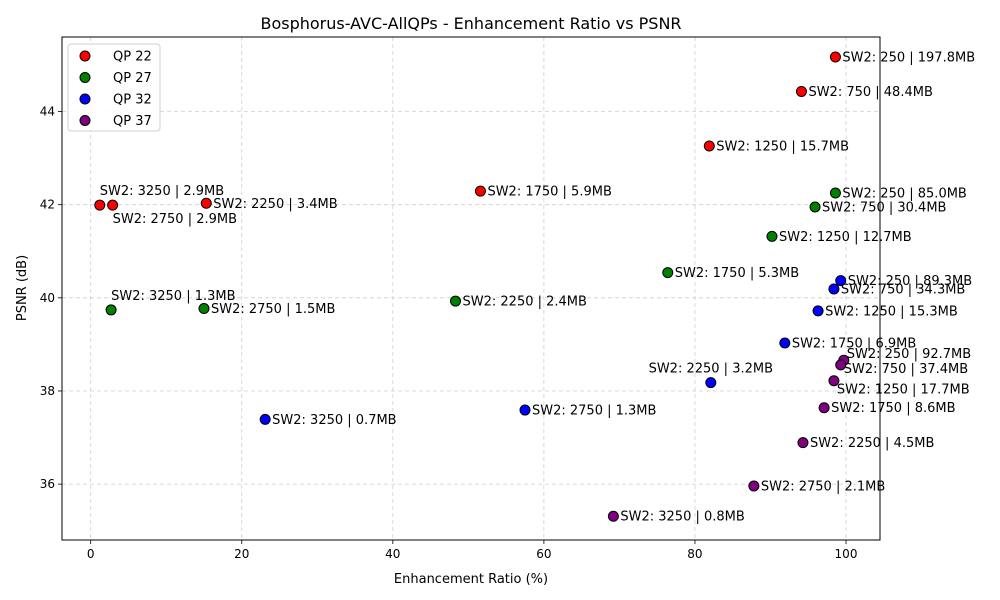 This screenshot has height=600, width=1000. What do you see at coordinates (782, 146) in the screenshot?
I see `point-label: SW2: 1250 | 15.7MB` at bounding box center [782, 146].